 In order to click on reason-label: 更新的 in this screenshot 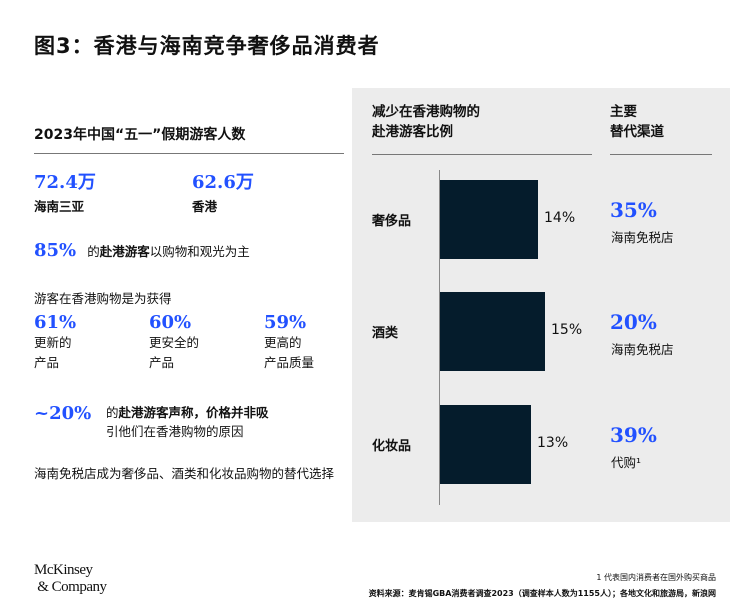, I will do `click(53, 342)`.